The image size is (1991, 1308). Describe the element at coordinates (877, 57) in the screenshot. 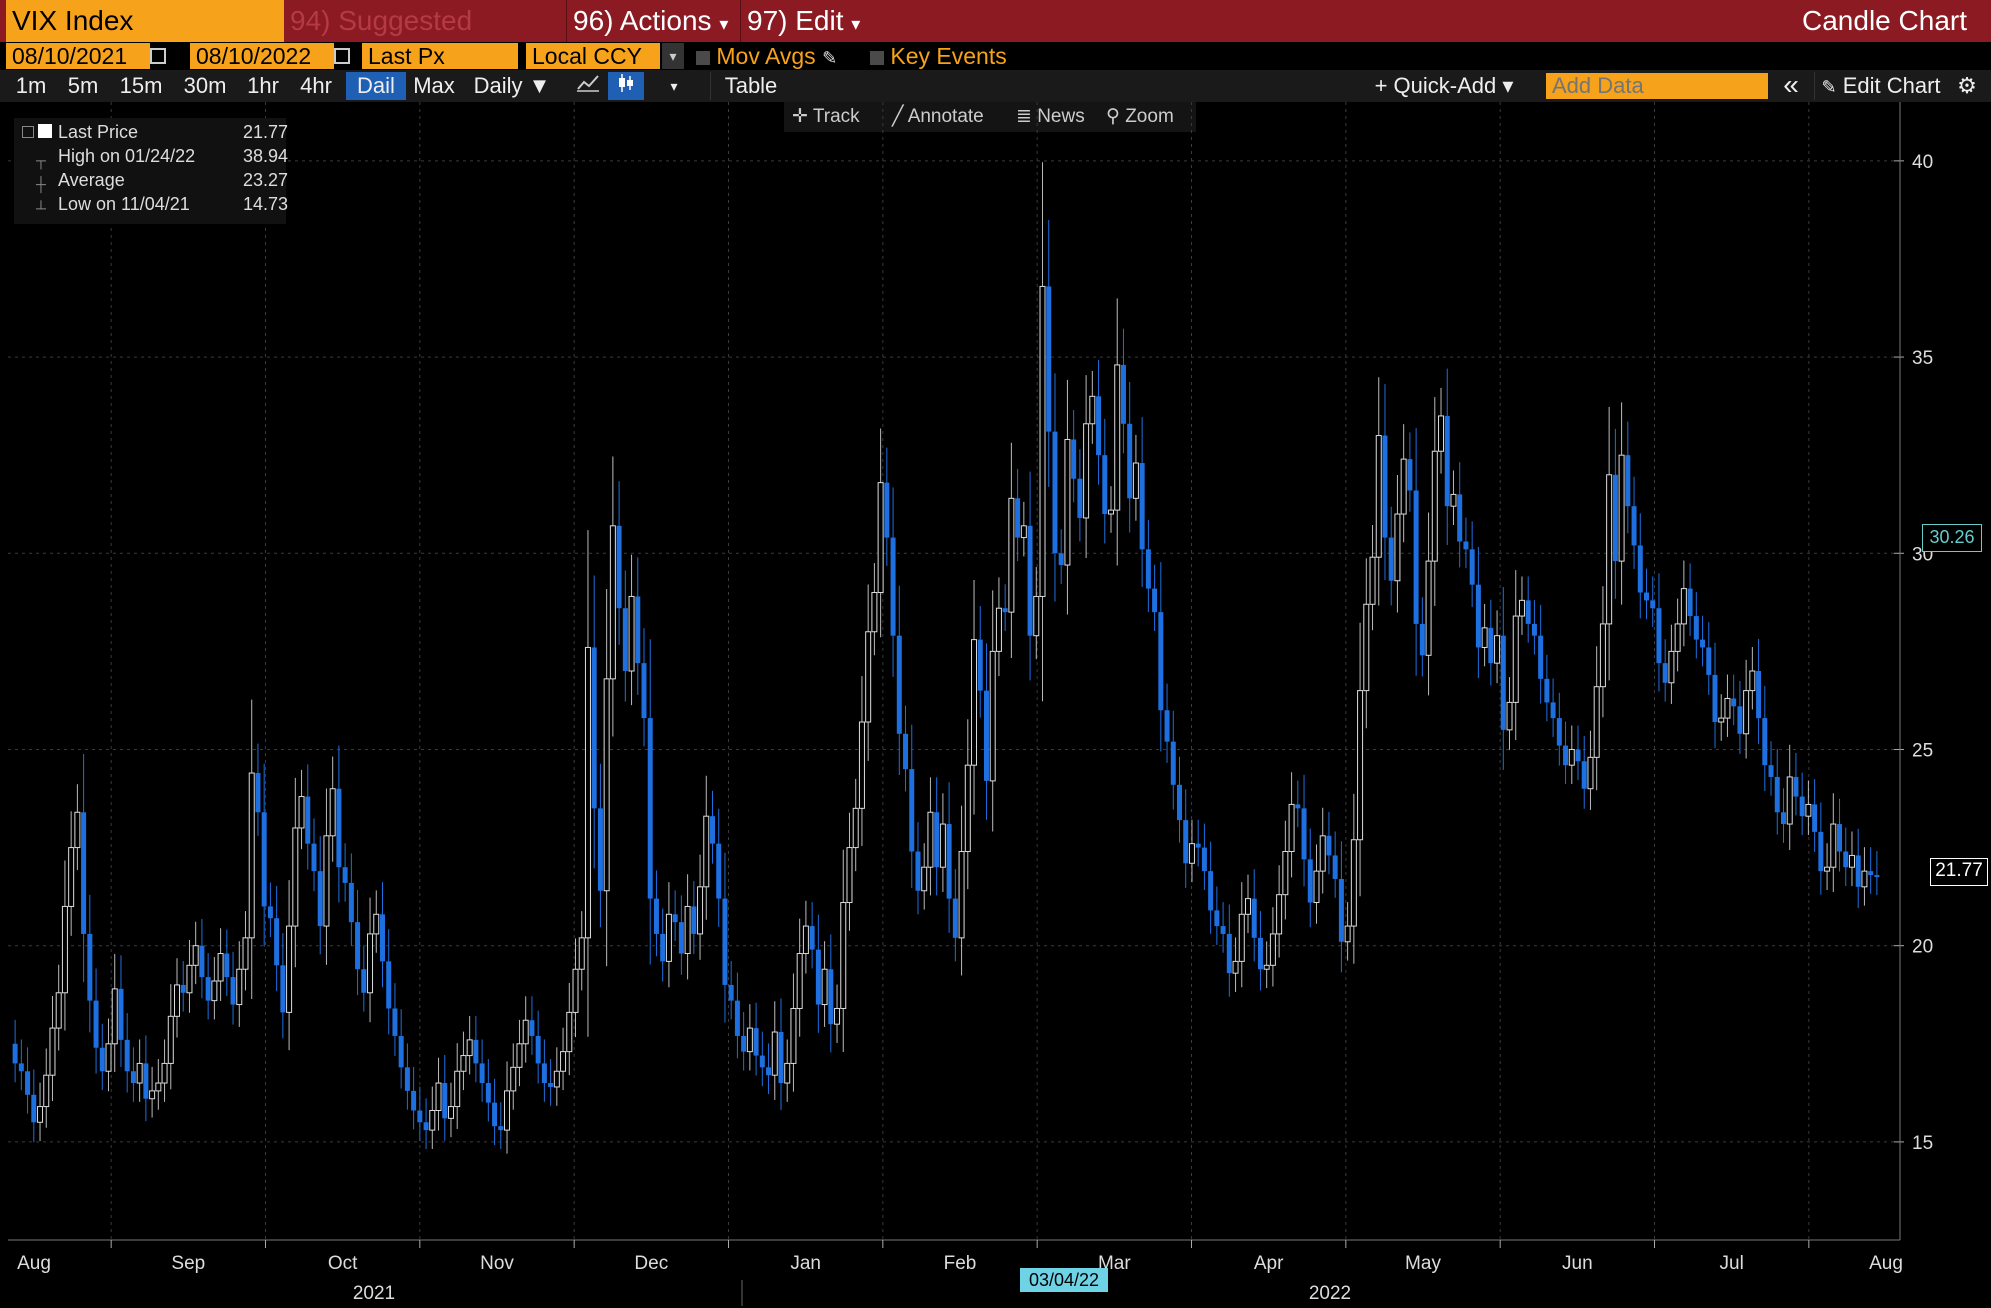

I see `key-events-checkbox` at that location.